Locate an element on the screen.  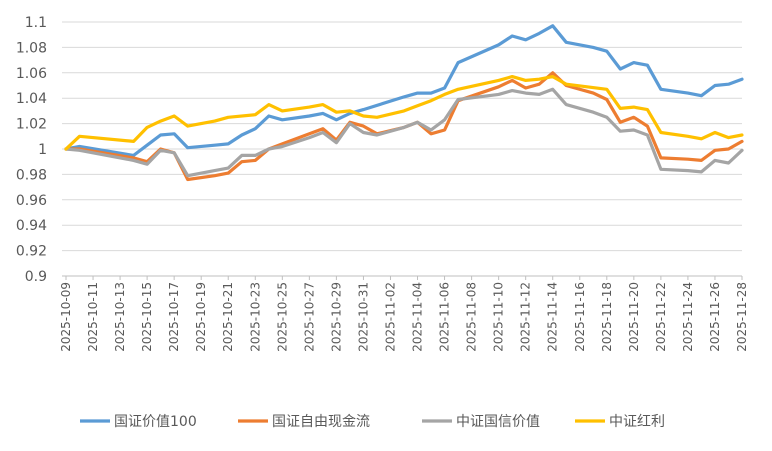
x-tick-label: 2025-11-26 is located at coordinates (715, 317).